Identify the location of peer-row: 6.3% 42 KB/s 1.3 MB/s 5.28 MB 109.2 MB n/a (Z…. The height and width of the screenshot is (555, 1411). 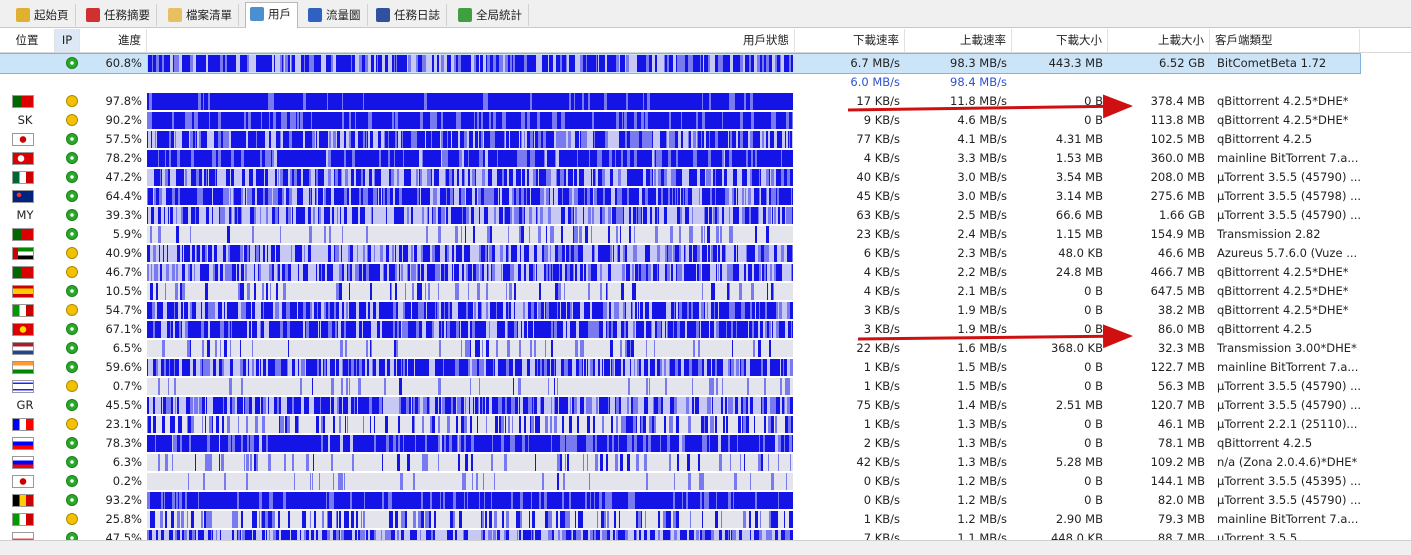
(680, 462).